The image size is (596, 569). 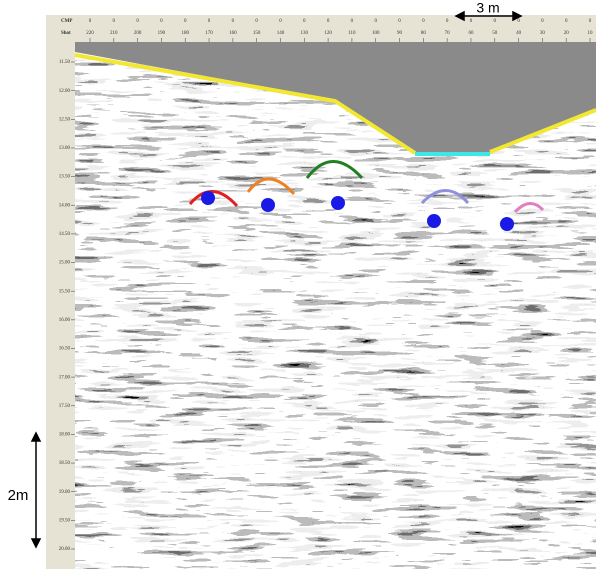 I want to click on shot-tick-label: 10, so click(x=591, y=33).